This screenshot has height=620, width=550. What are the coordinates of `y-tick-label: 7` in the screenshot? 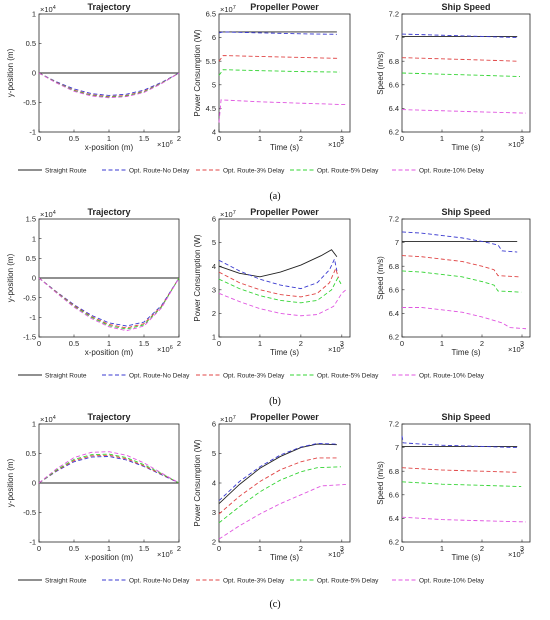 It's located at (397, 37).